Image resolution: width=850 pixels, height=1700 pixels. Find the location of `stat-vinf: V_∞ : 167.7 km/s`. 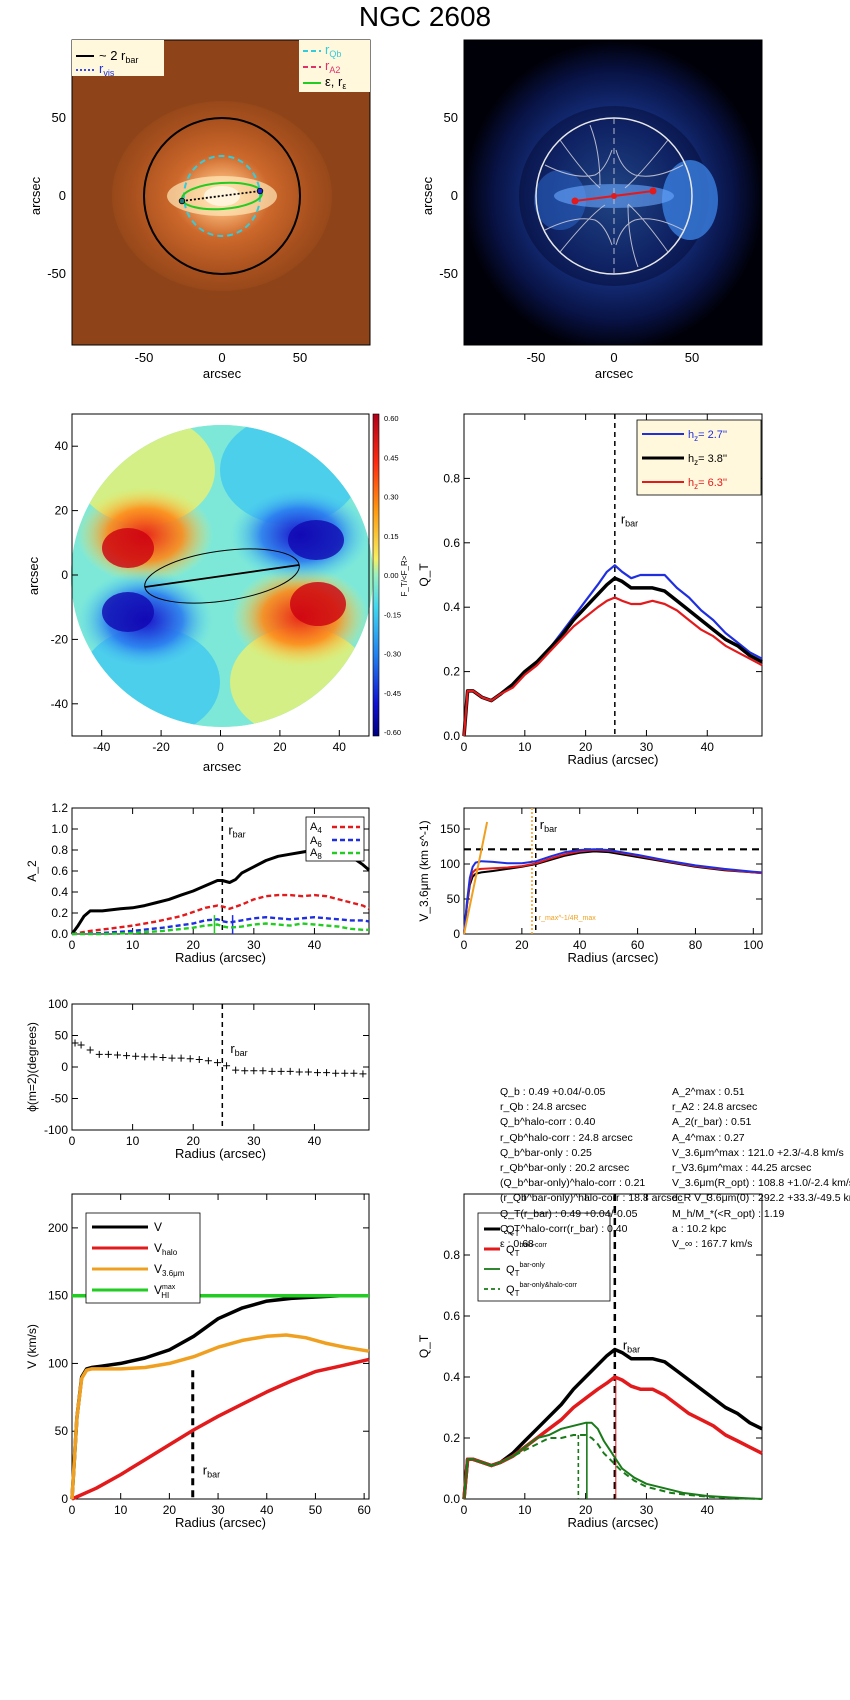

stat-vinf: V_∞ : 167.7 km/s is located at coordinates (712, 1243).